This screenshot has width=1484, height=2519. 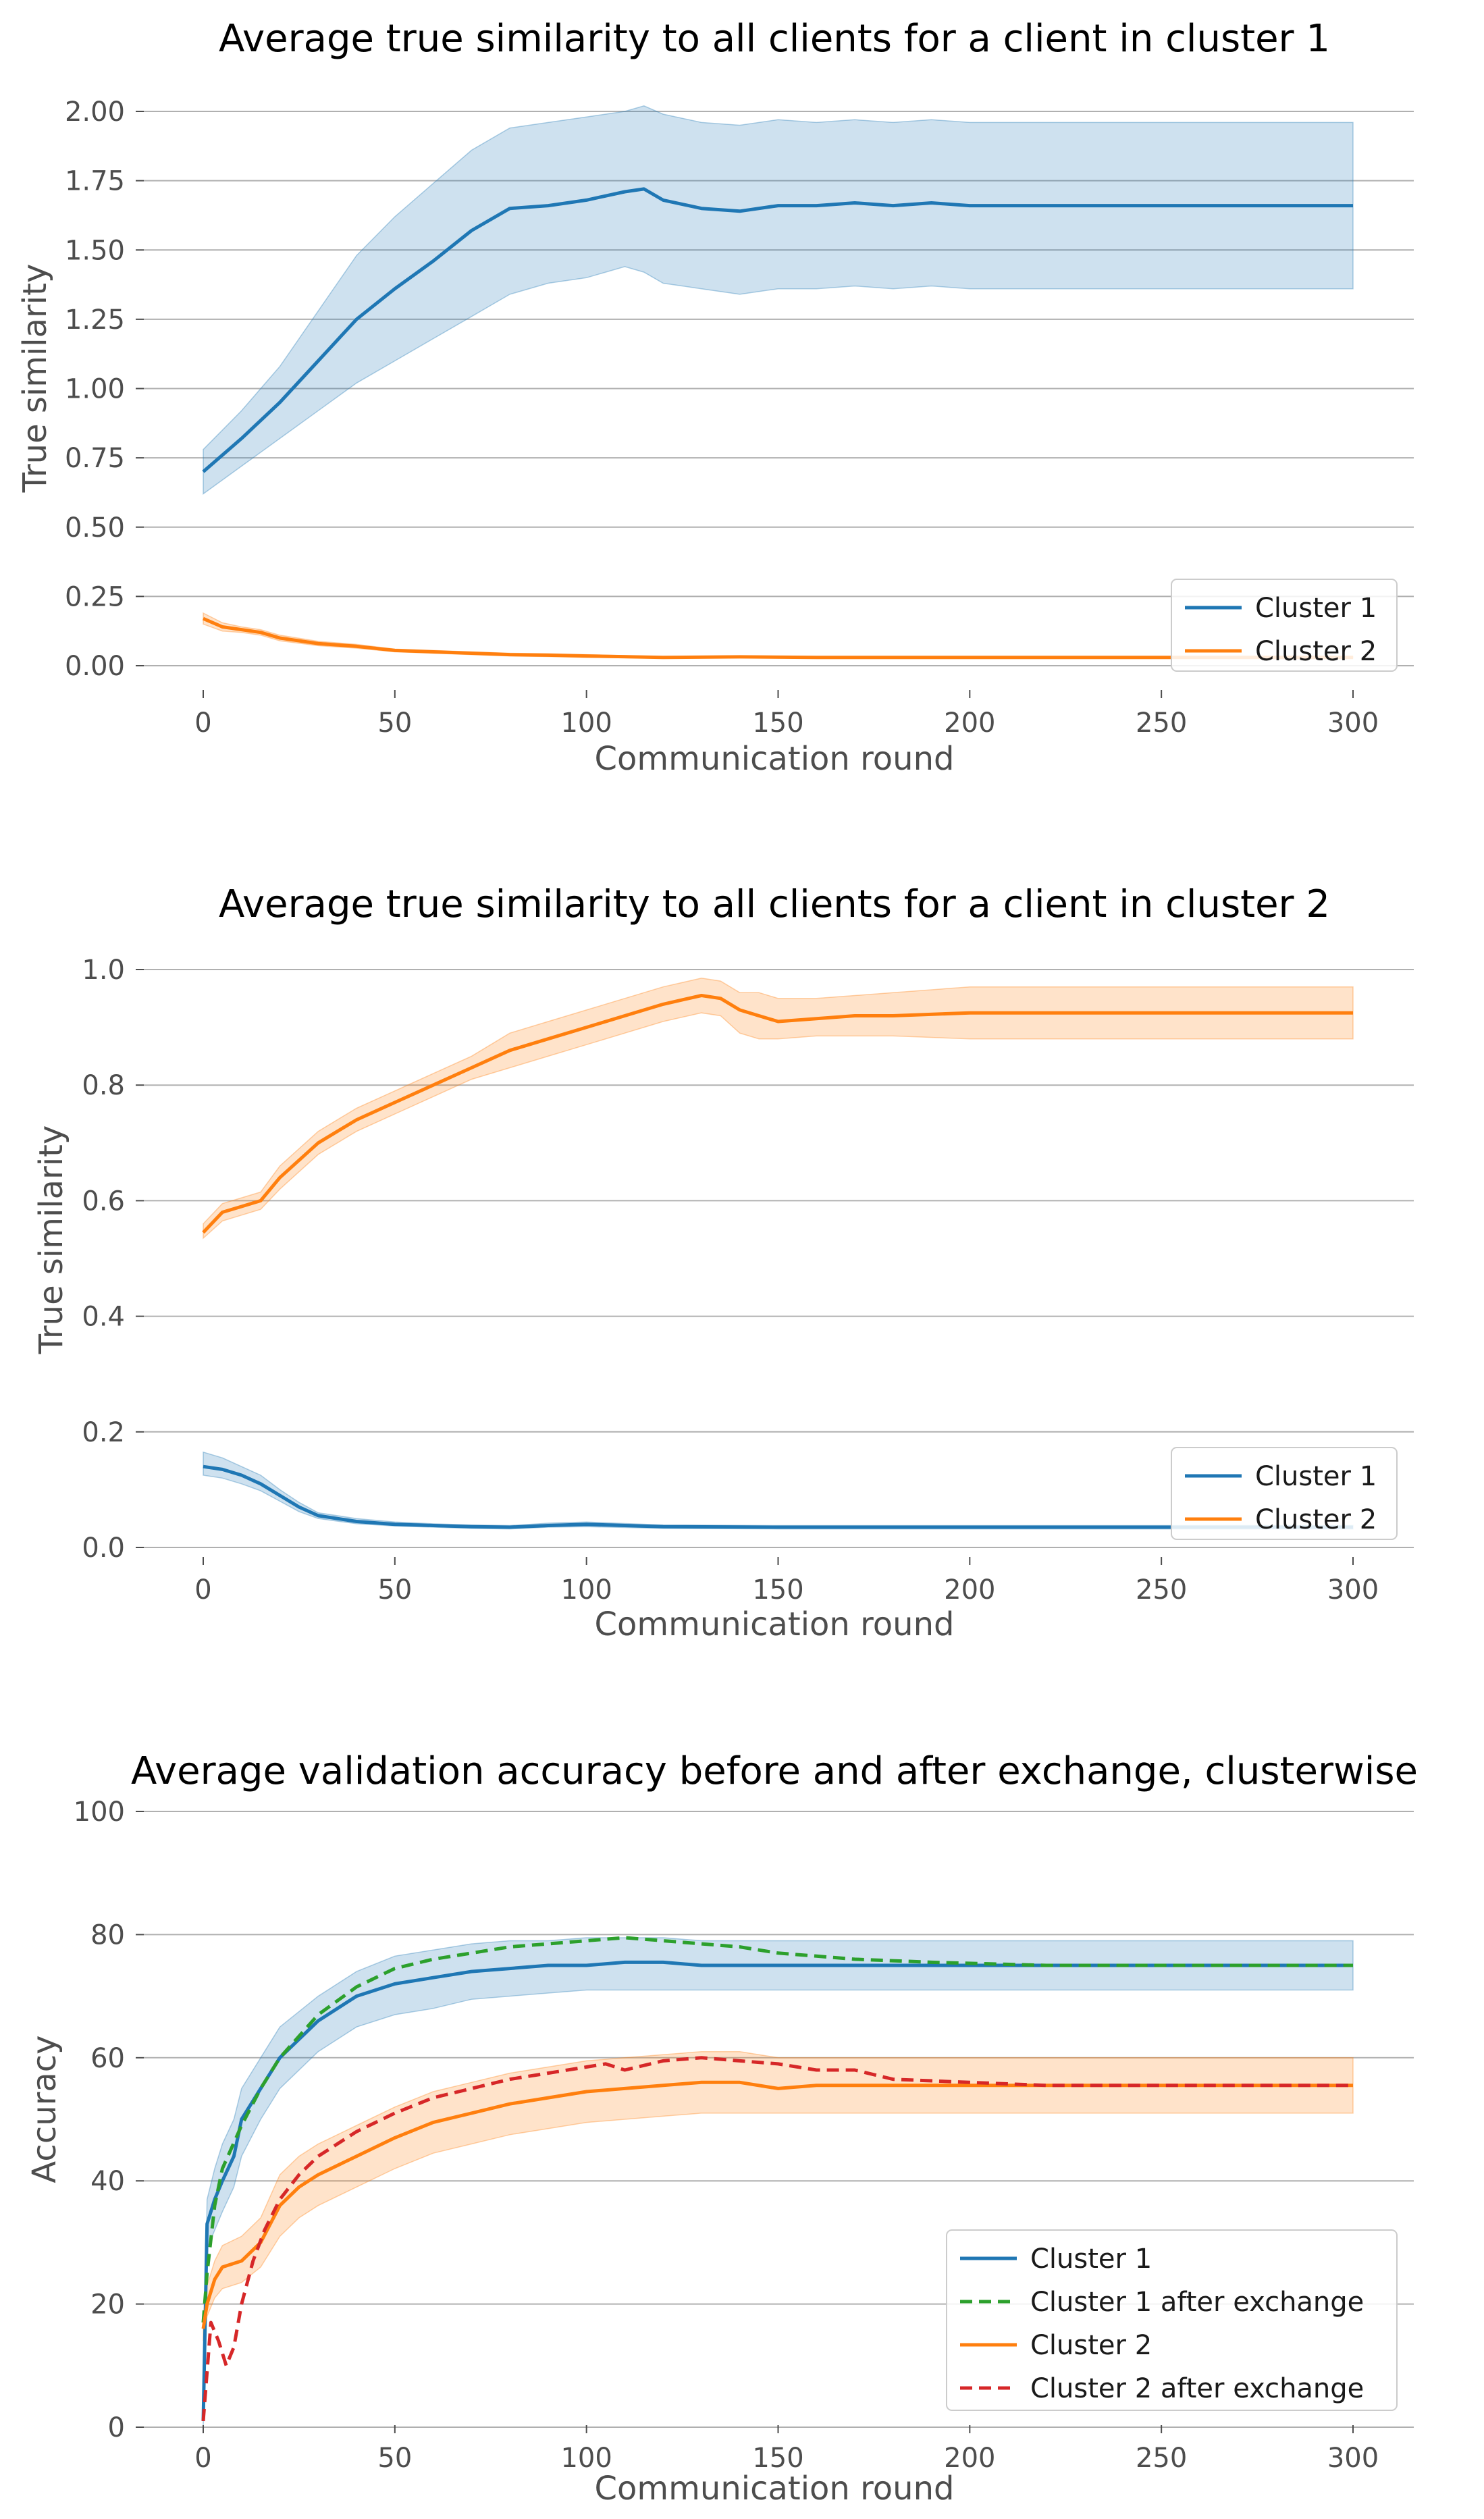 I want to click on y-tick-label: 1.25, so click(x=95, y=320).